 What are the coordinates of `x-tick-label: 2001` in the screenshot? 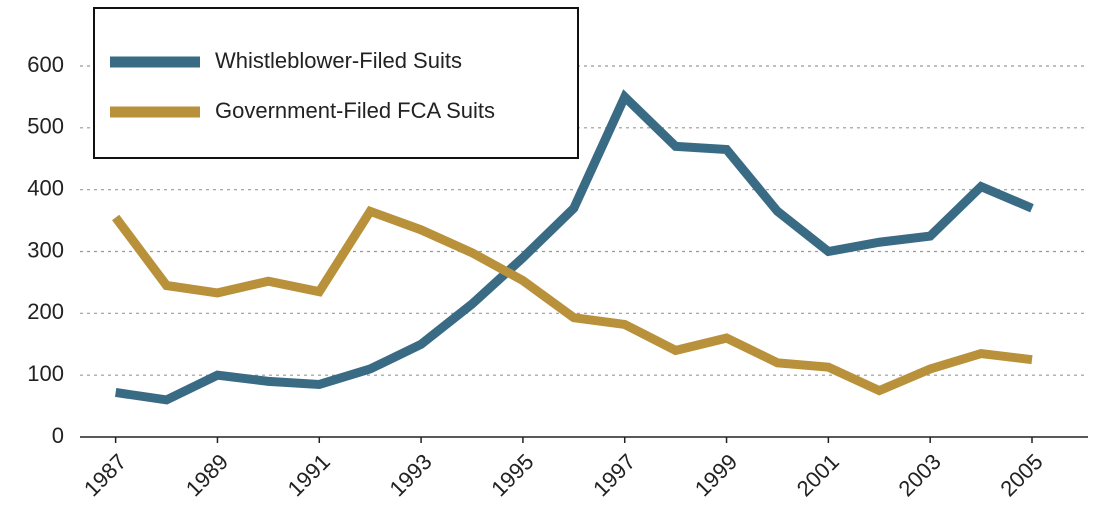 It's located at (818, 475).